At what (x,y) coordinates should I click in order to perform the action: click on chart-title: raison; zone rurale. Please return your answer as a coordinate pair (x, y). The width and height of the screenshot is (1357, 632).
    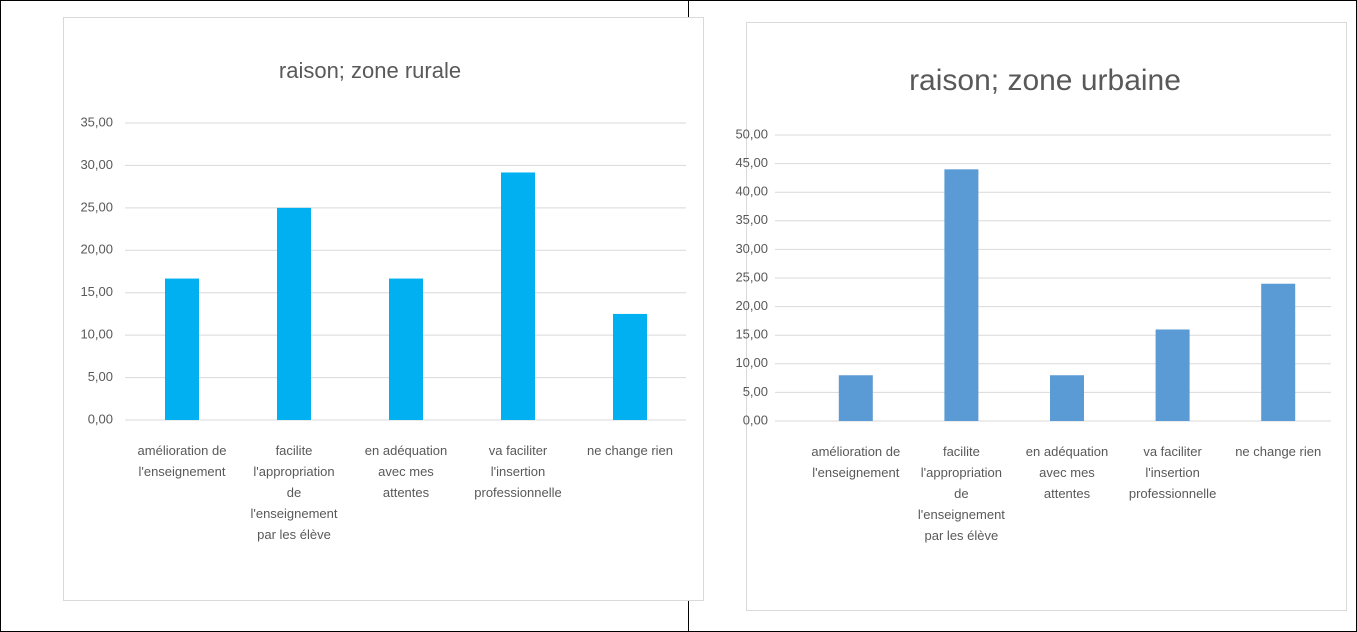
    Looking at the image, I should click on (370, 70).